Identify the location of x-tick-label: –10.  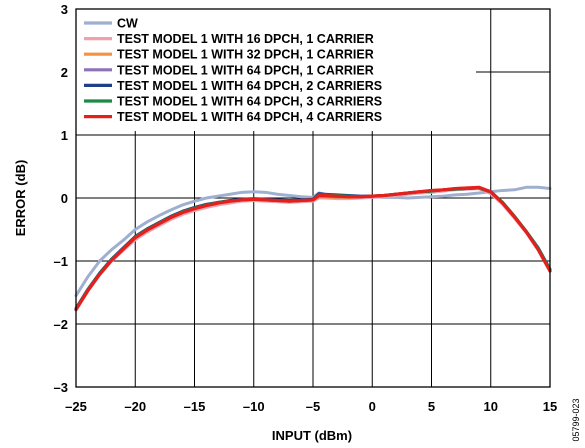
(254, 406).